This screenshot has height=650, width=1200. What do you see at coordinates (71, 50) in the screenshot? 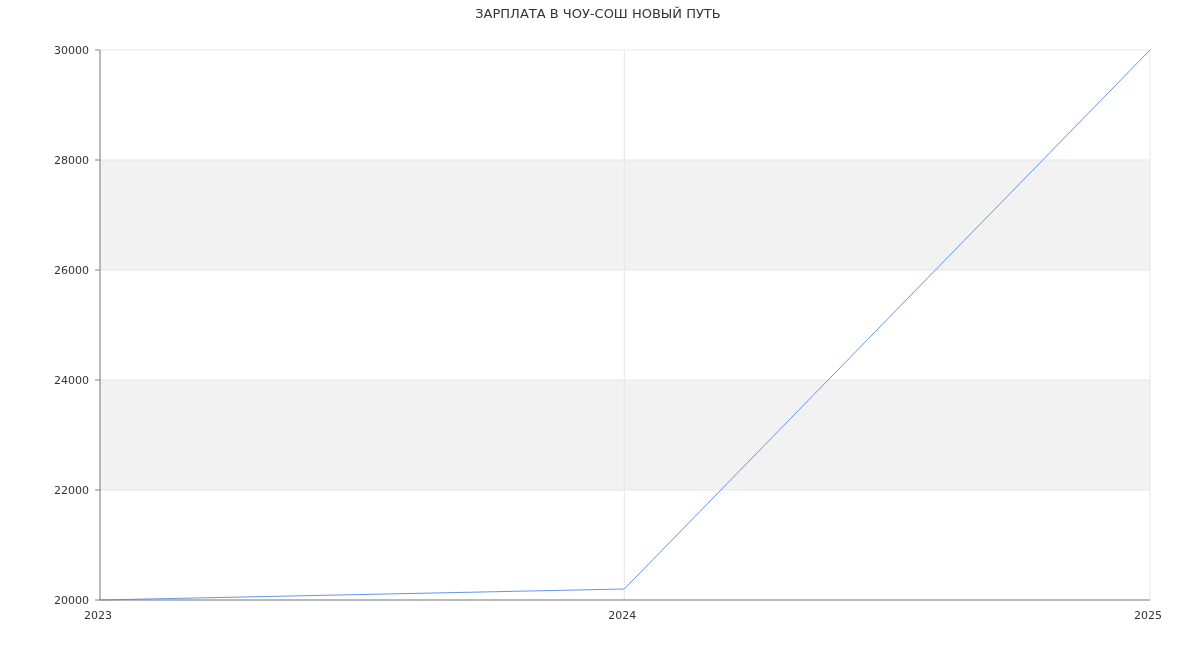
I see `y-tick-label: 30000` at bounding box center [71, 50].